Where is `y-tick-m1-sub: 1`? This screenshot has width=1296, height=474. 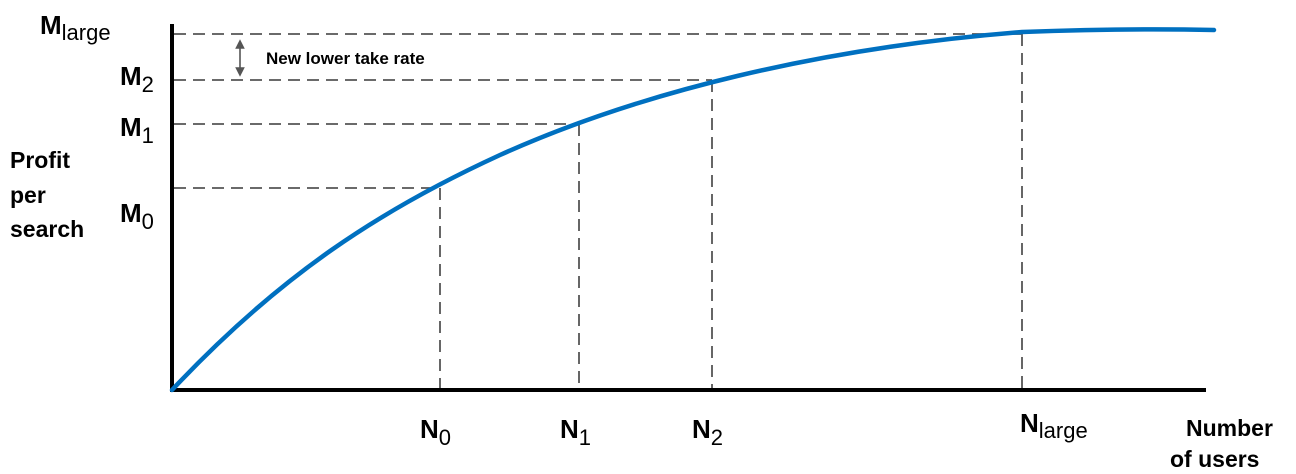 y-tick-m1-sub: 1 is located at coordinates (148, 135).